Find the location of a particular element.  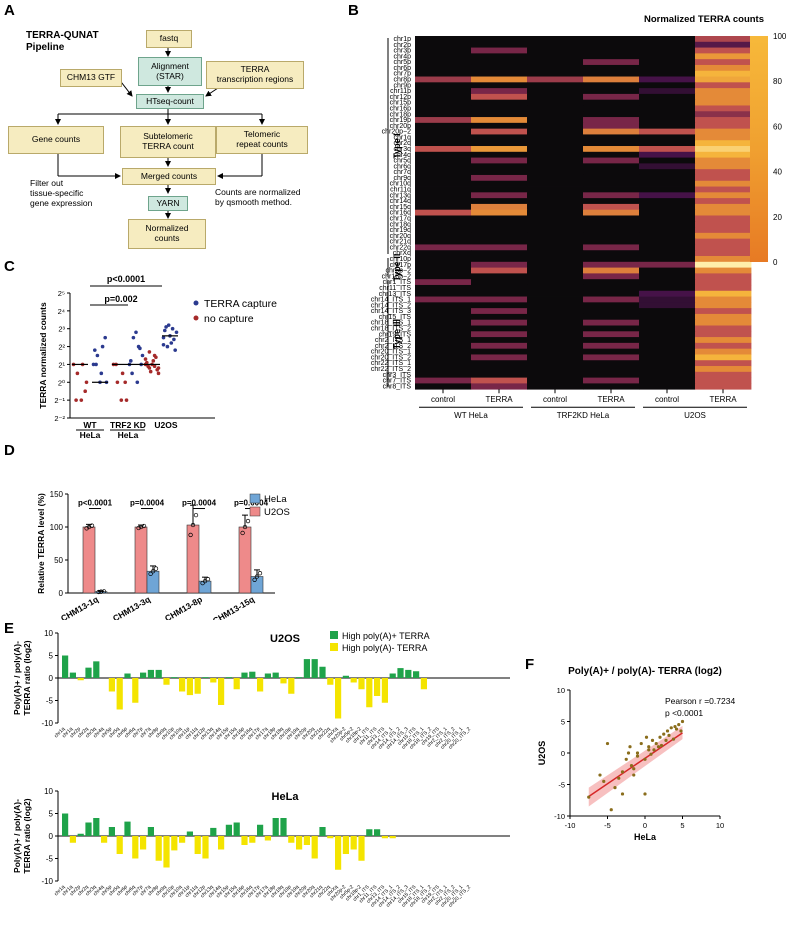

heatmap-row-label: chr13_ITS is located at coordinates (395, 294).